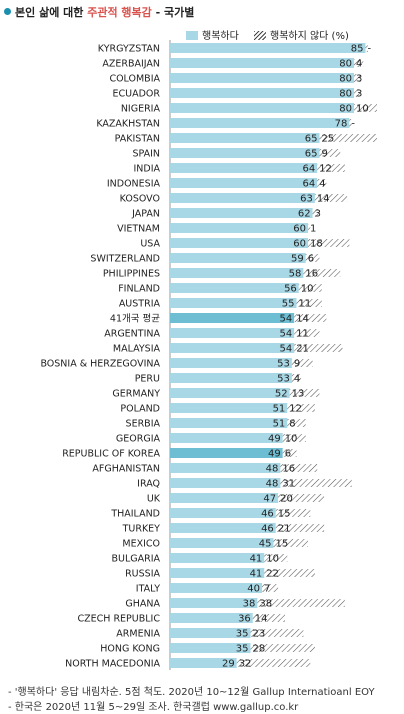  What do you see at coordinates (290, 289) in the screenshot?
I see `happy-value-label: 56` at bounding box center [290, 289].